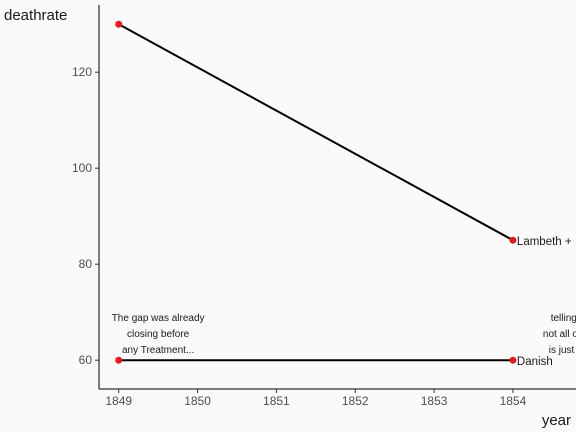  Describe the element at coordinates (158, 334) in the screenshot. I see `annotation-line: closing before` at that location.